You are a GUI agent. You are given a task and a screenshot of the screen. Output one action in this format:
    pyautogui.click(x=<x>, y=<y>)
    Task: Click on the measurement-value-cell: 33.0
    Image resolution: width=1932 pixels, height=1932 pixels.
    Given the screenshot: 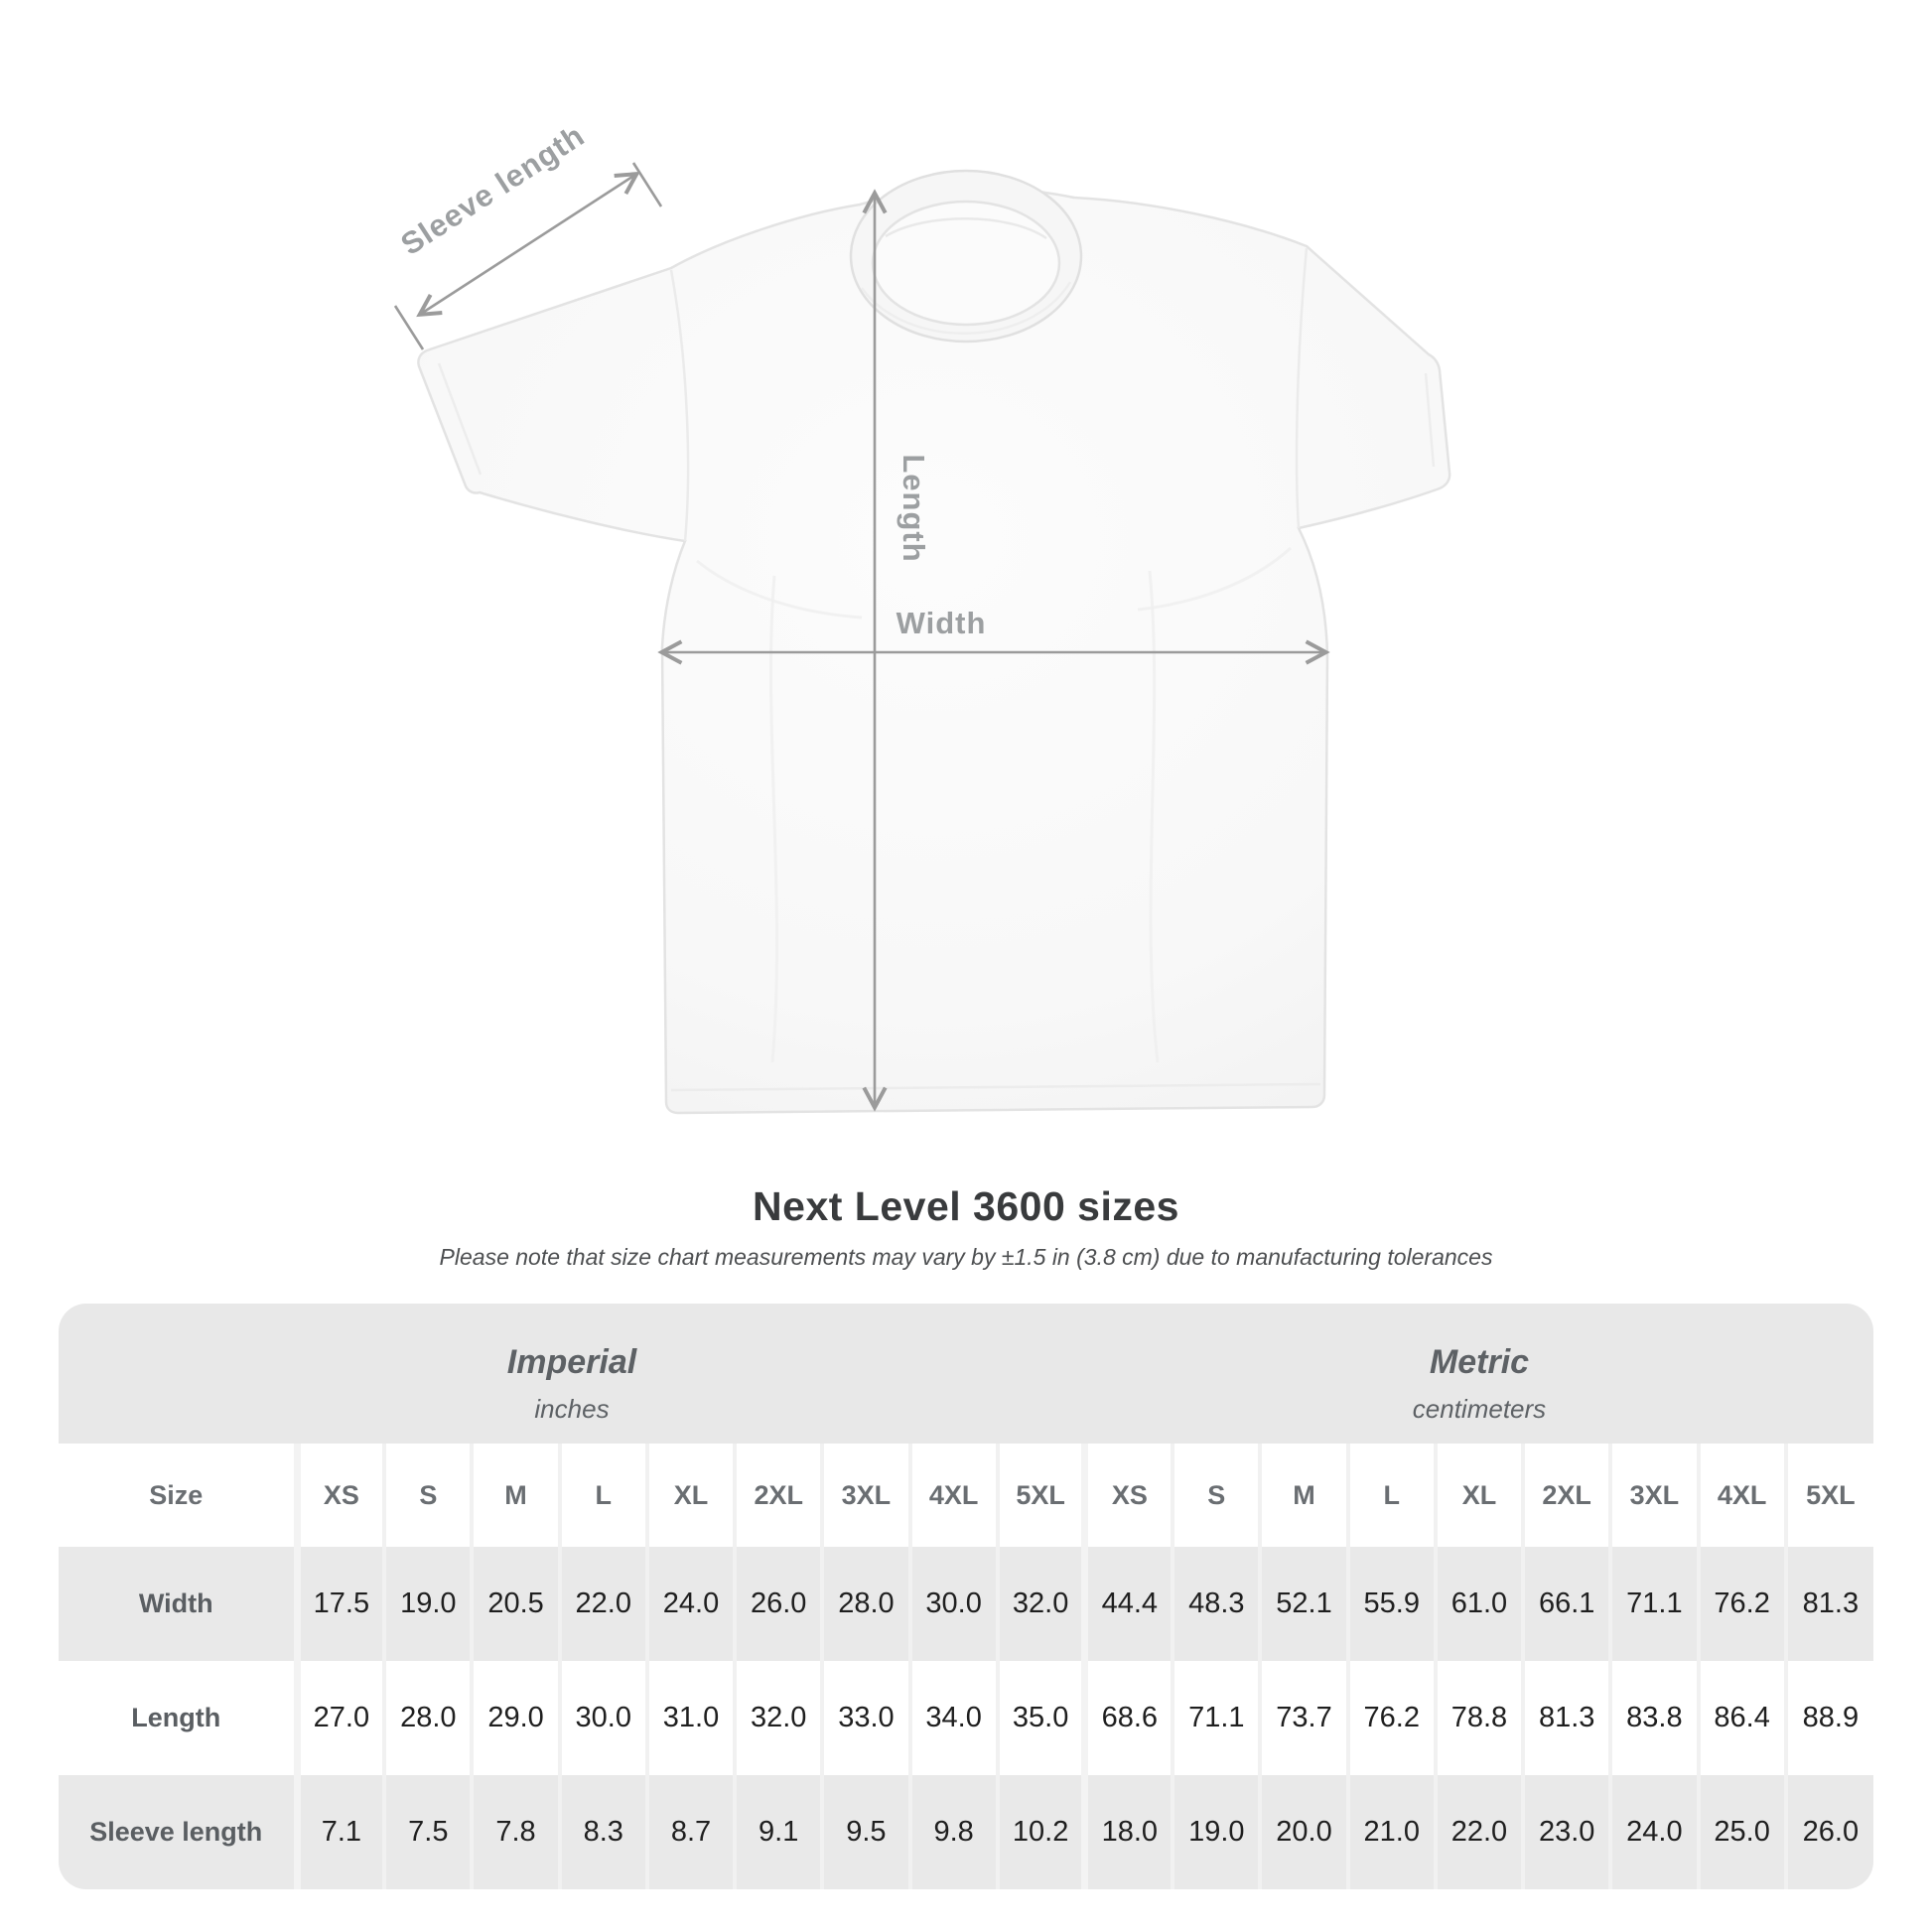 What is the action you would take?
    pyautogui.click(x=865, y=1718)
    